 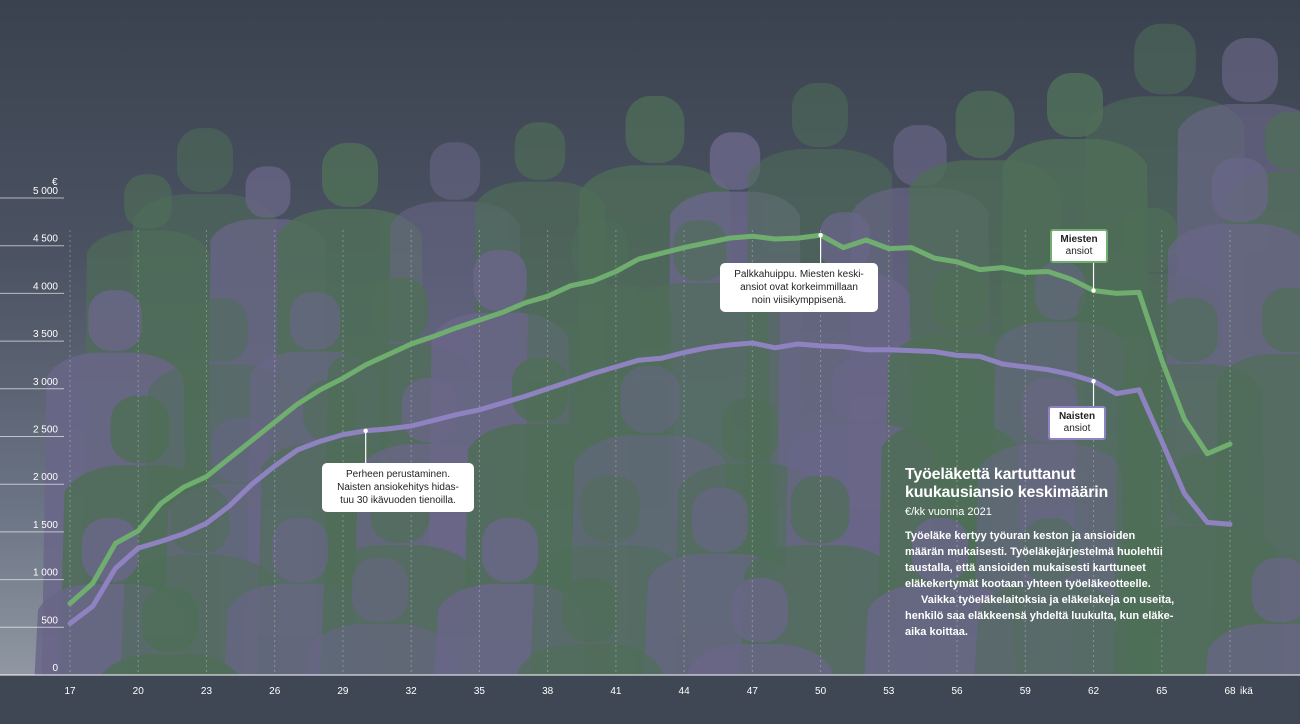 What do you see at coordinates (45, 286) in the screenshot?
I see `y-tick-label: 4 000` at bounding box center [45, 286].